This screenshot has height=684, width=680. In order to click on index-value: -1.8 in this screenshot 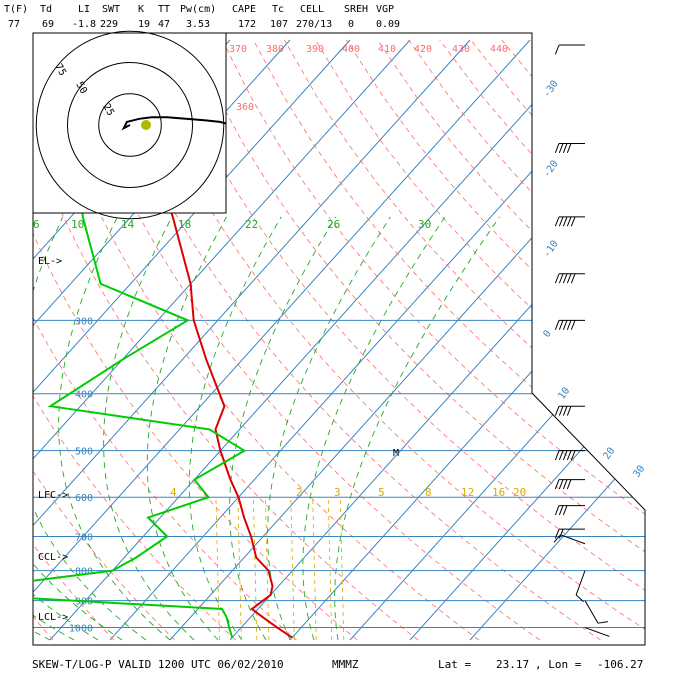, I will do `click(84, 24)`.